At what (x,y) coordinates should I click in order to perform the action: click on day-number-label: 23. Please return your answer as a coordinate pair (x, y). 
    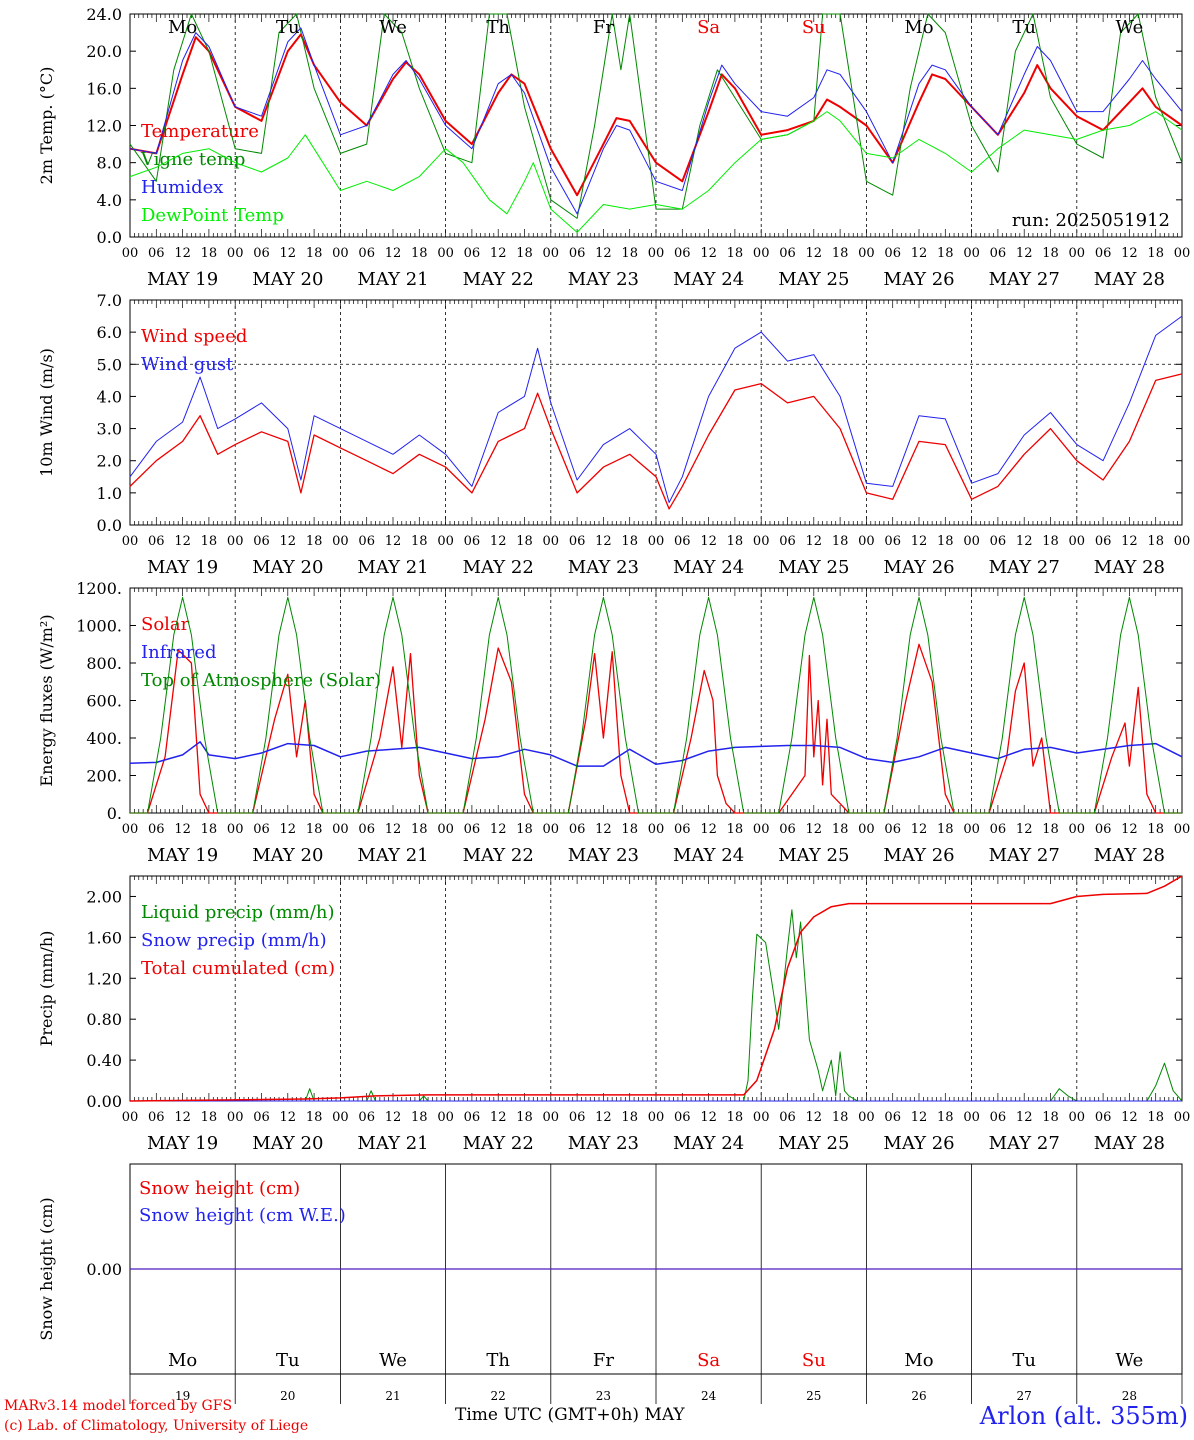
    Looking at the image, I should click on (603, 1396).